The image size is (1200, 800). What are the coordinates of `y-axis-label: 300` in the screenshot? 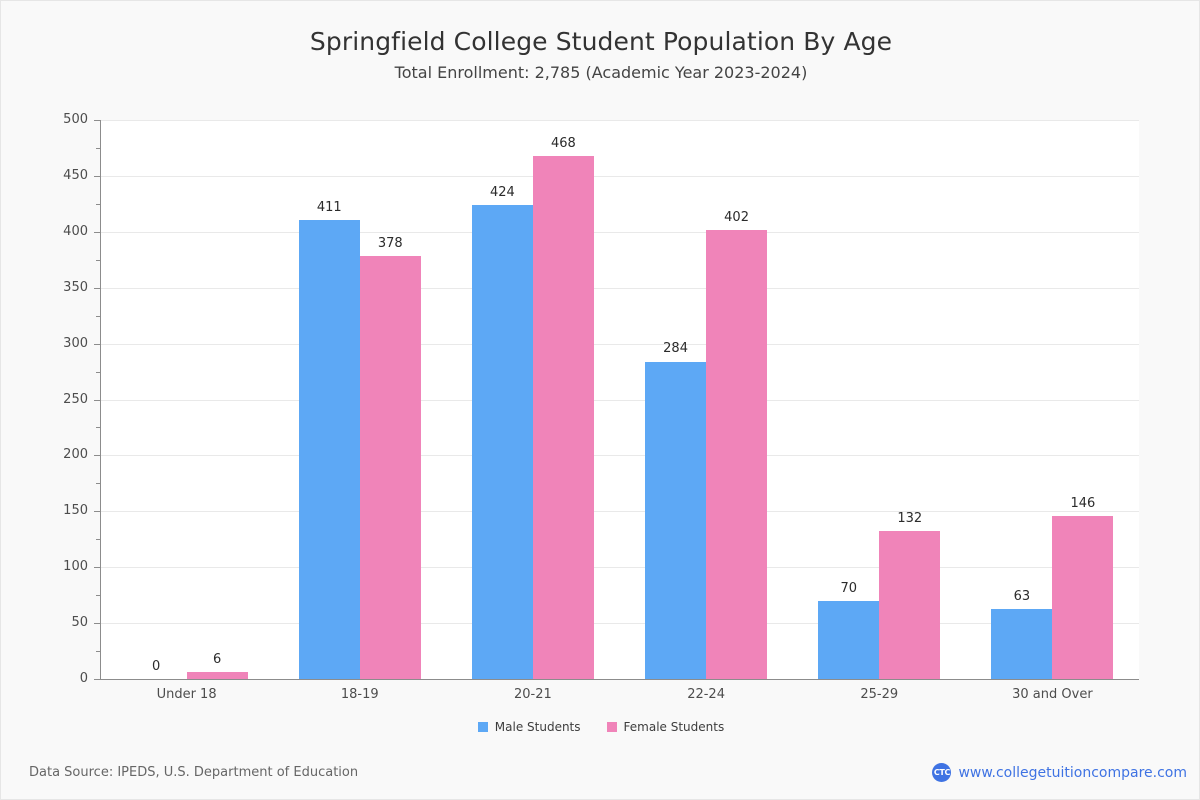 It's located at (75, 343).